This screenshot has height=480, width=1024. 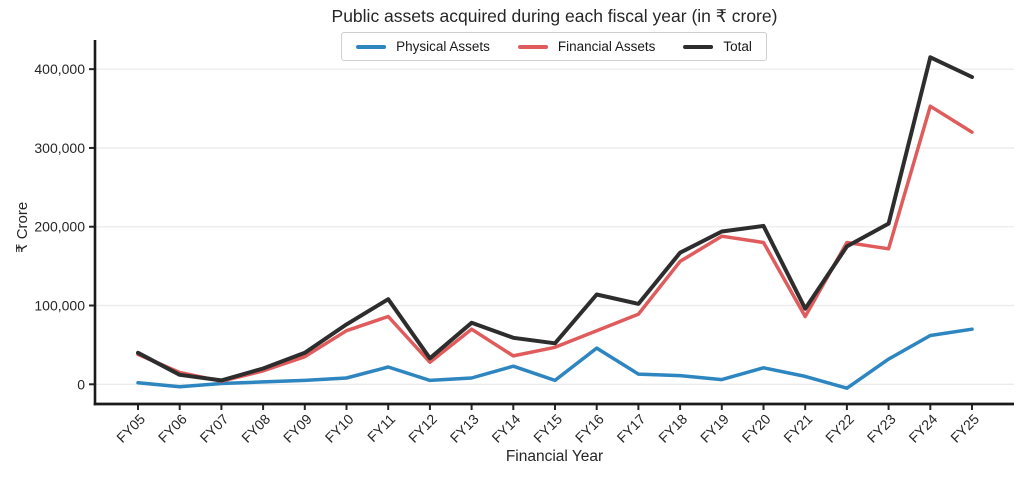 I want to click on legend-label: Financial Assets, so click(x=606, y=46).